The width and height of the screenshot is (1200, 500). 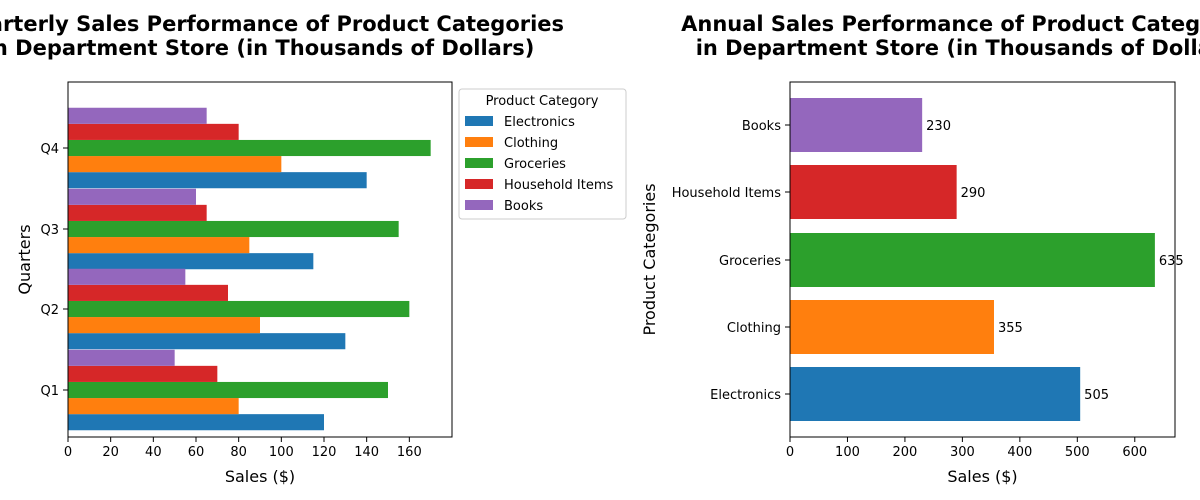 What do you see at coordinates (233, 229) in the screenshot?
I see `chart1-bar-groceries-q3` at bounding box center [233, 229].